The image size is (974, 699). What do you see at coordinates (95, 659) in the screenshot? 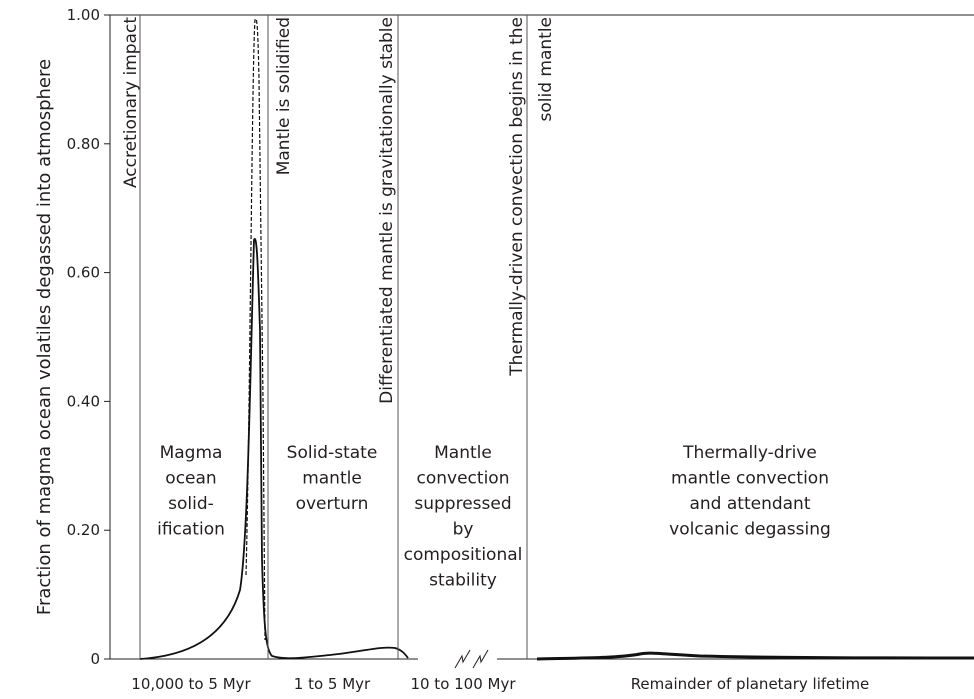
I see `y-tick-label: 0` at bounding box center [95, 659].